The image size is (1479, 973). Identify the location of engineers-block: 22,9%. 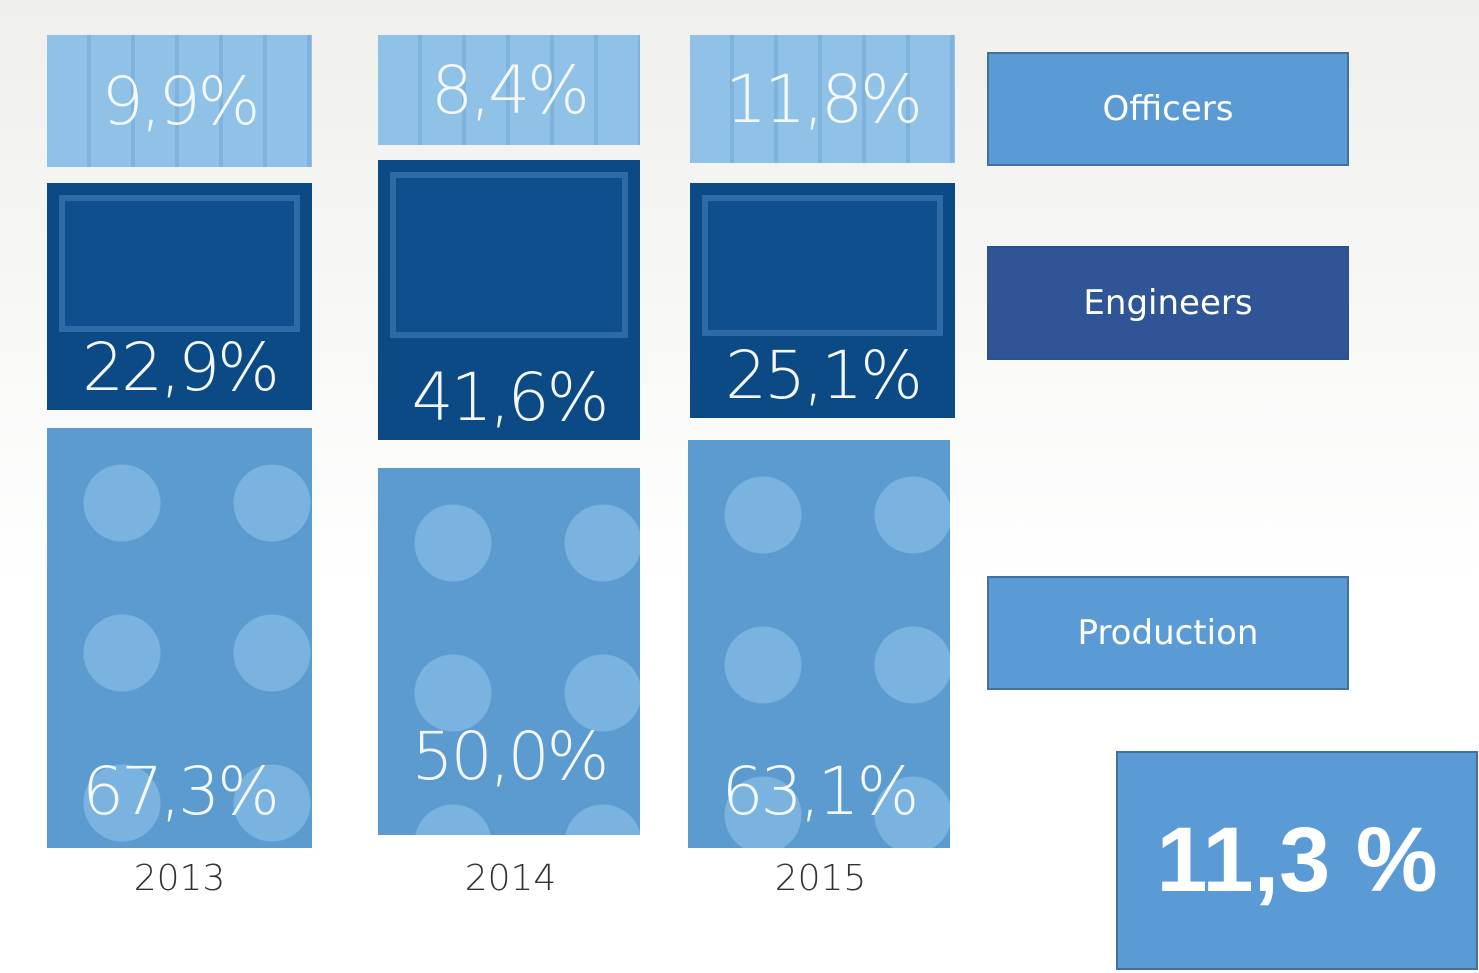
(179, 296).